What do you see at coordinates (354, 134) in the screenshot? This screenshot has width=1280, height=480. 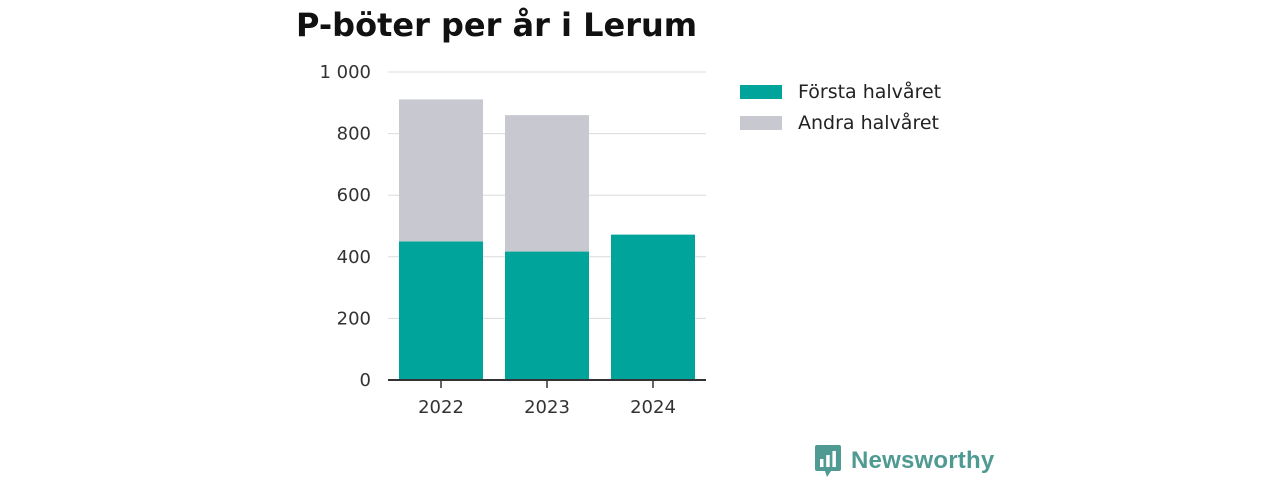 I see `y-tick-label-800: 800` at bounding box center [354, 134].